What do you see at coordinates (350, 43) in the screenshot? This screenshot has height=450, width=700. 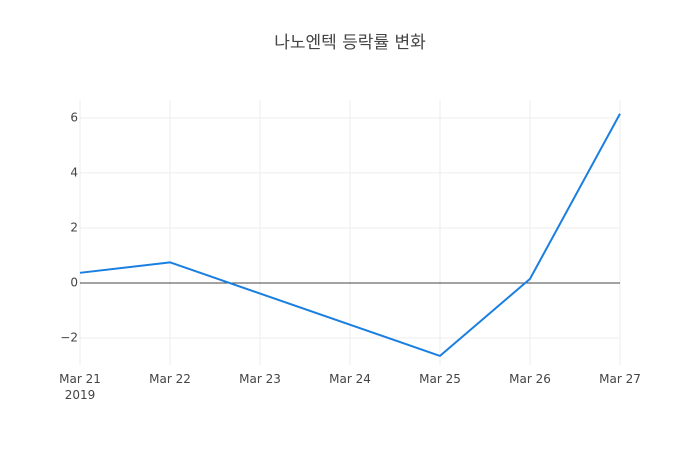 I see `chart-title: 나노엔텍 등락률 변화` at bounding box center [350, 43].